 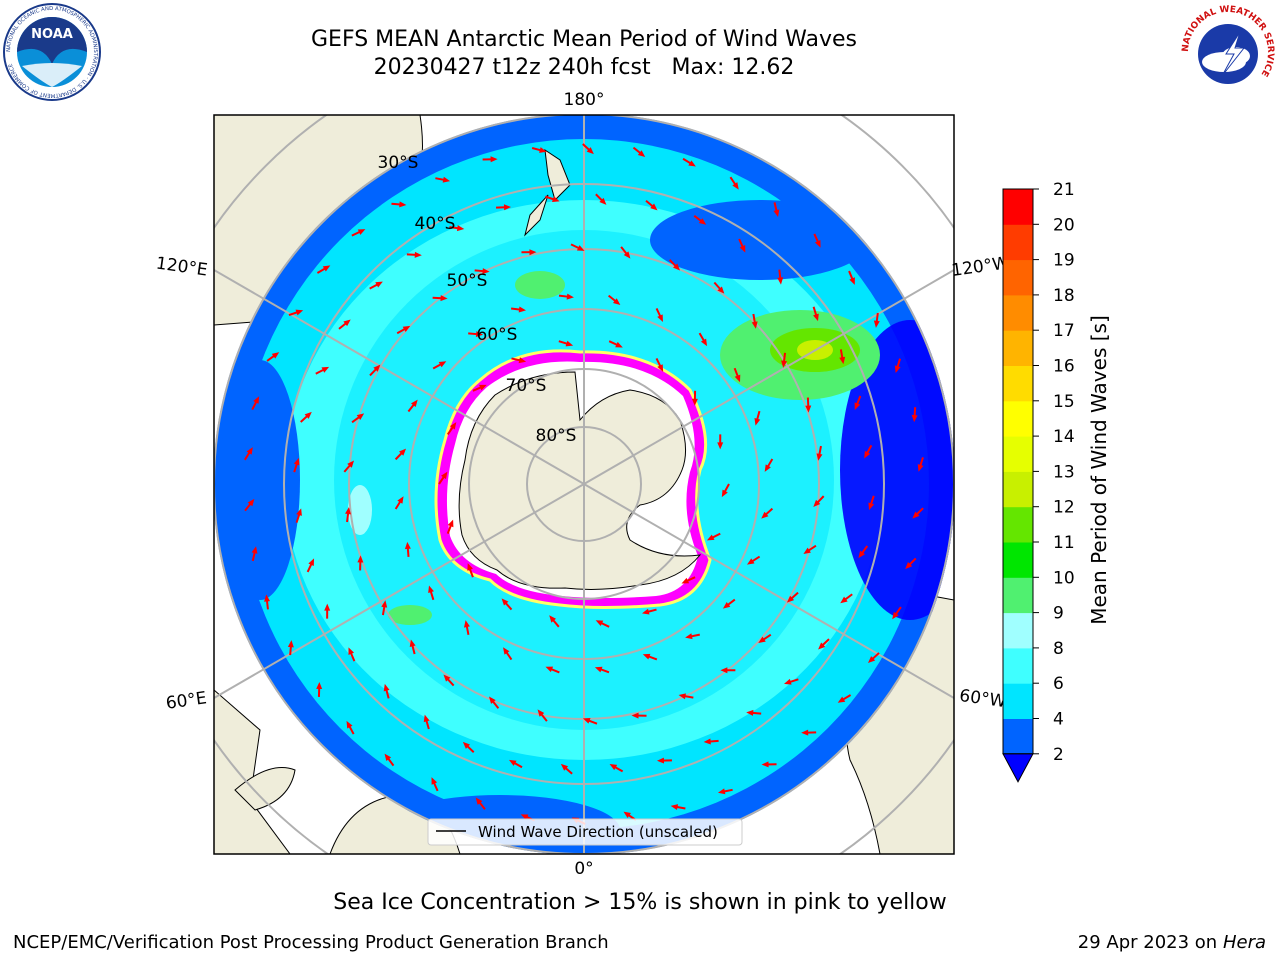 What do you see at coordinates (1058, 649) in the screenshot?
I see `colorbar-tick-label: 8` at bounding box center [1058, 649].